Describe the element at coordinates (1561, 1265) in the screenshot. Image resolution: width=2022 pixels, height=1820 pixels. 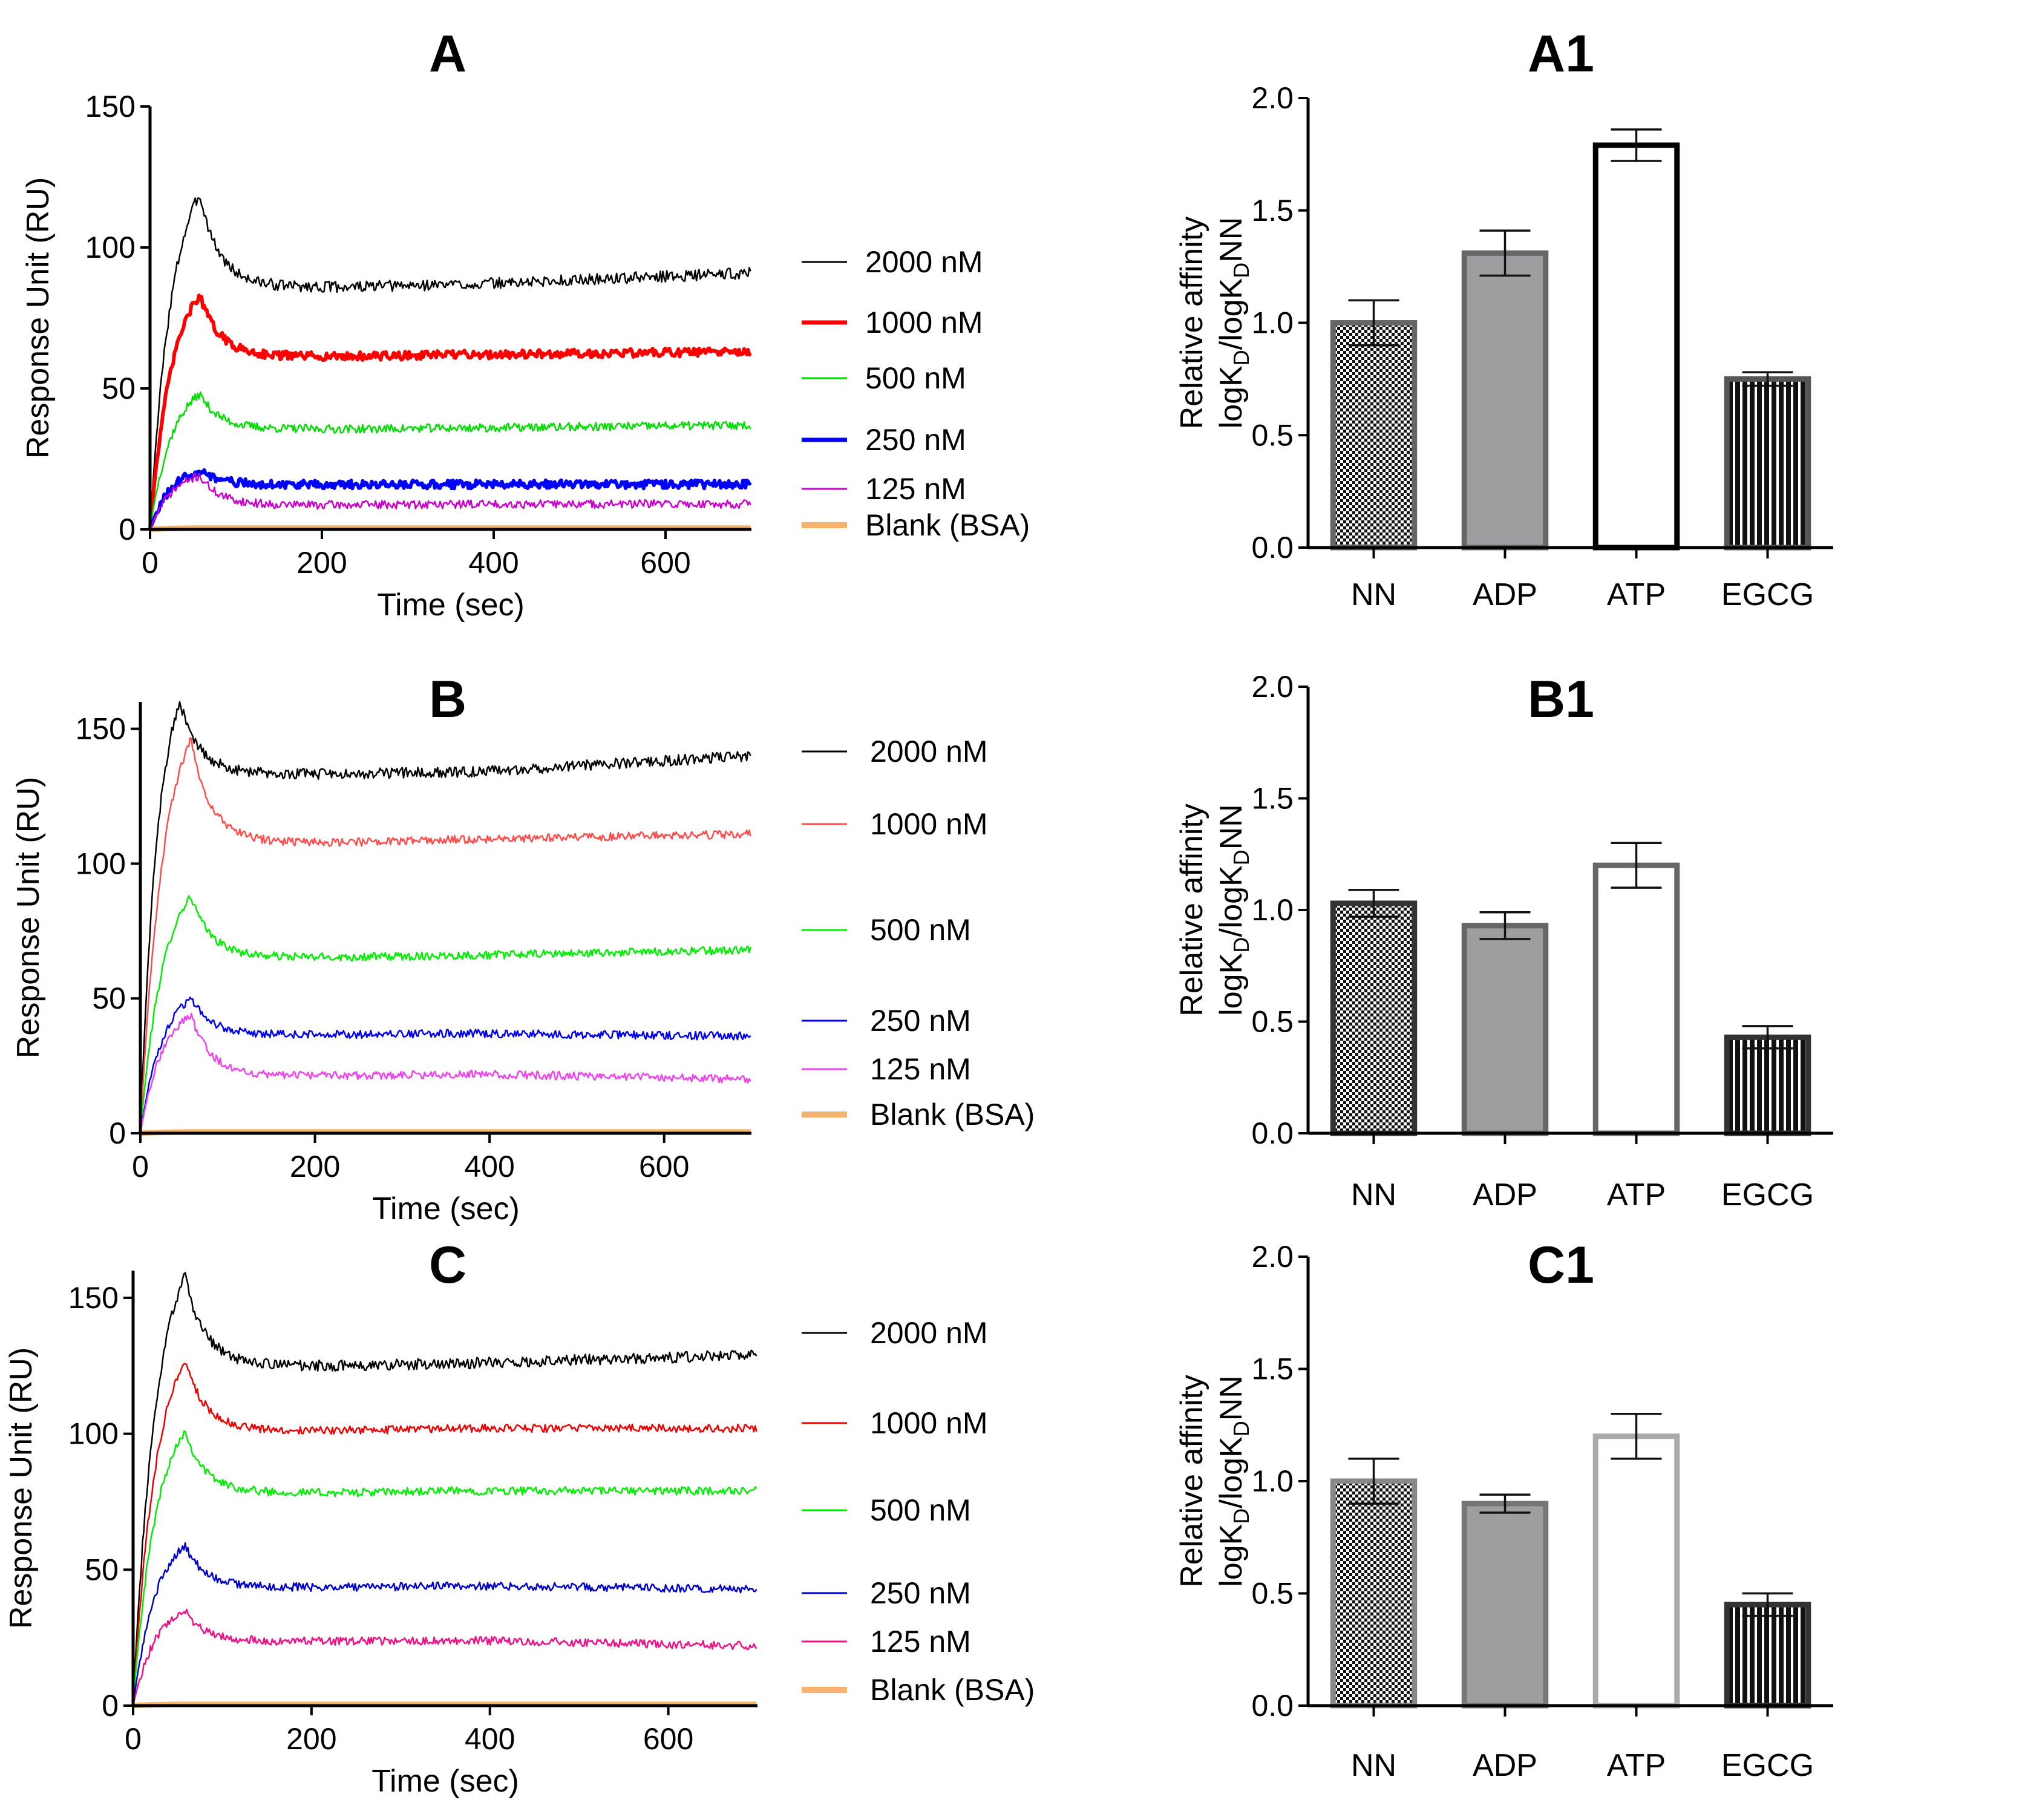
I see `panel-title: C1` at that location.